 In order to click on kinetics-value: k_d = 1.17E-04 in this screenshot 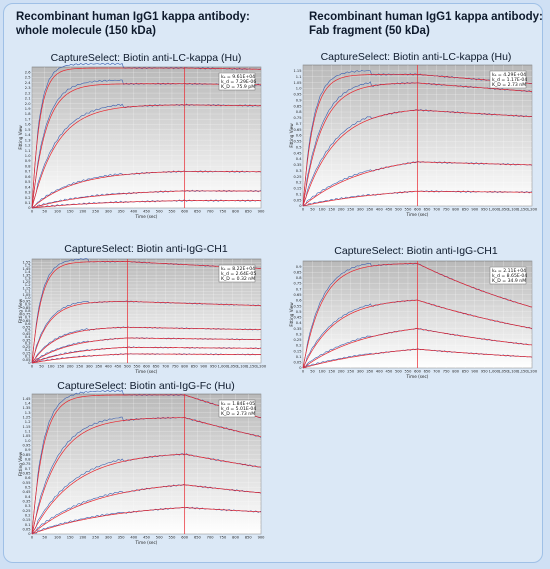, I will do `click(509, 80)`.